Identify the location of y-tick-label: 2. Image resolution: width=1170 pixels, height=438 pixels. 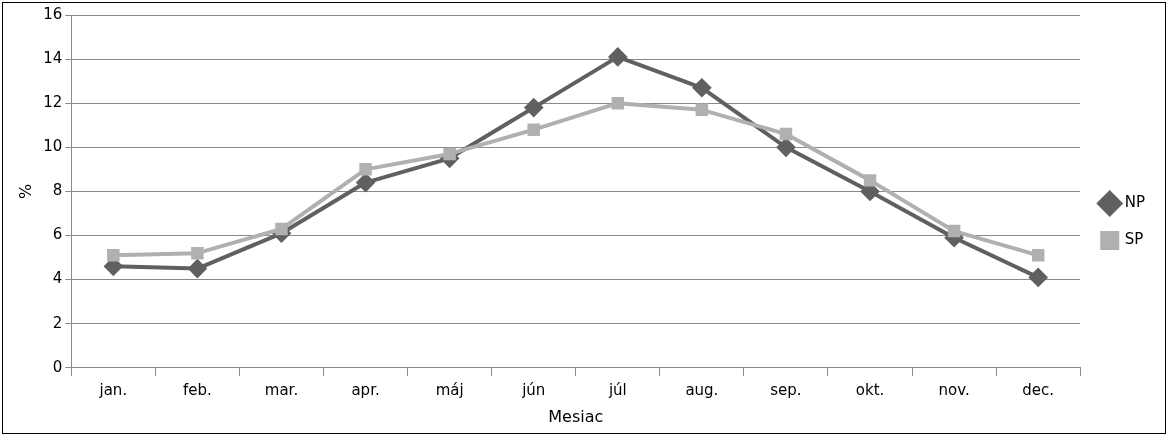
(57, 322).